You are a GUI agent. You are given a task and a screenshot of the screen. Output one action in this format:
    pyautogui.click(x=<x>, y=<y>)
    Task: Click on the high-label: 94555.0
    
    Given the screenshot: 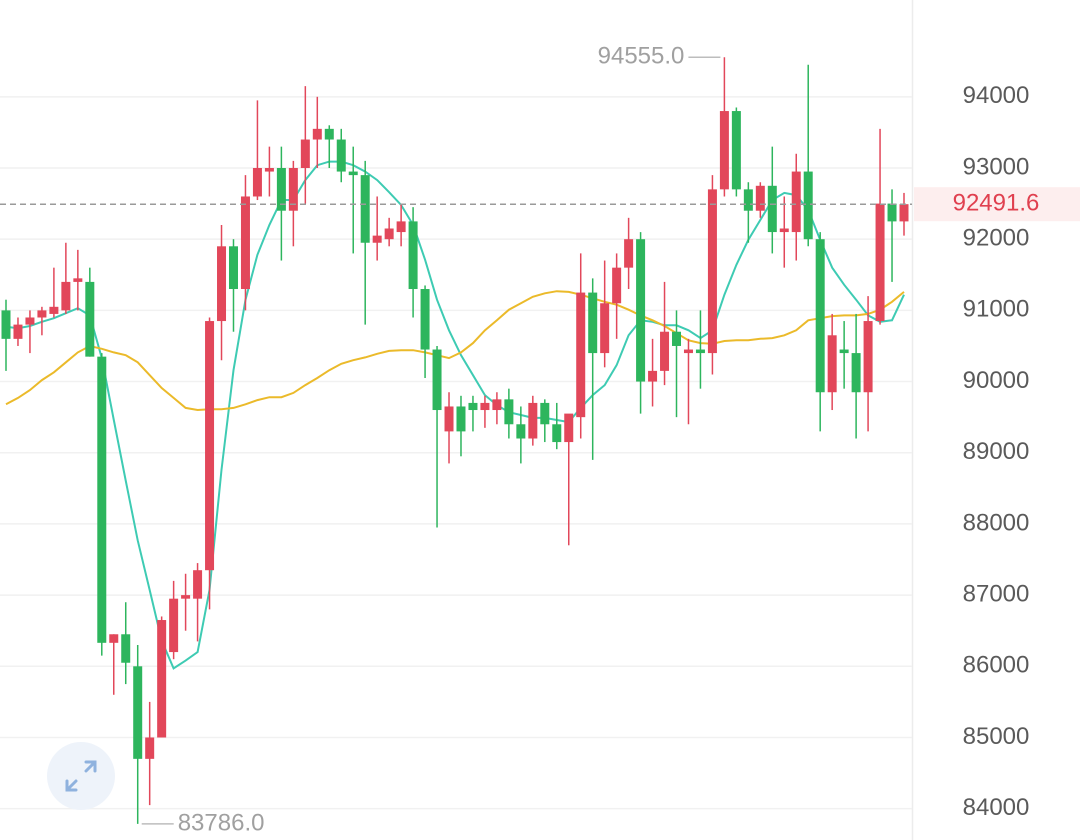 What is the action you would take?
    pyautogui.click(x=641, y=56)
    